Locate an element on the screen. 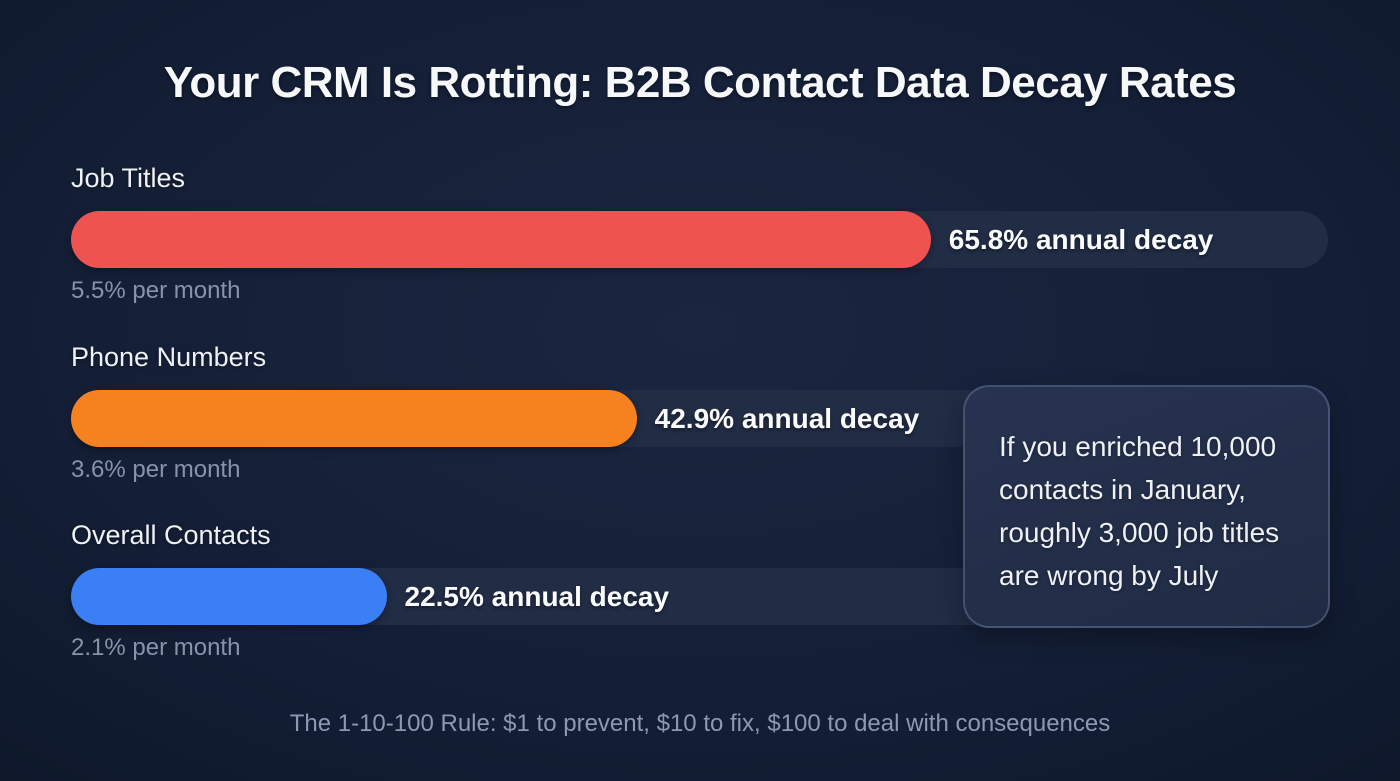 This screenshot has height=781, width=1400. bar-value-label: 22.5% annual decay is located at coordinates (537, 596).